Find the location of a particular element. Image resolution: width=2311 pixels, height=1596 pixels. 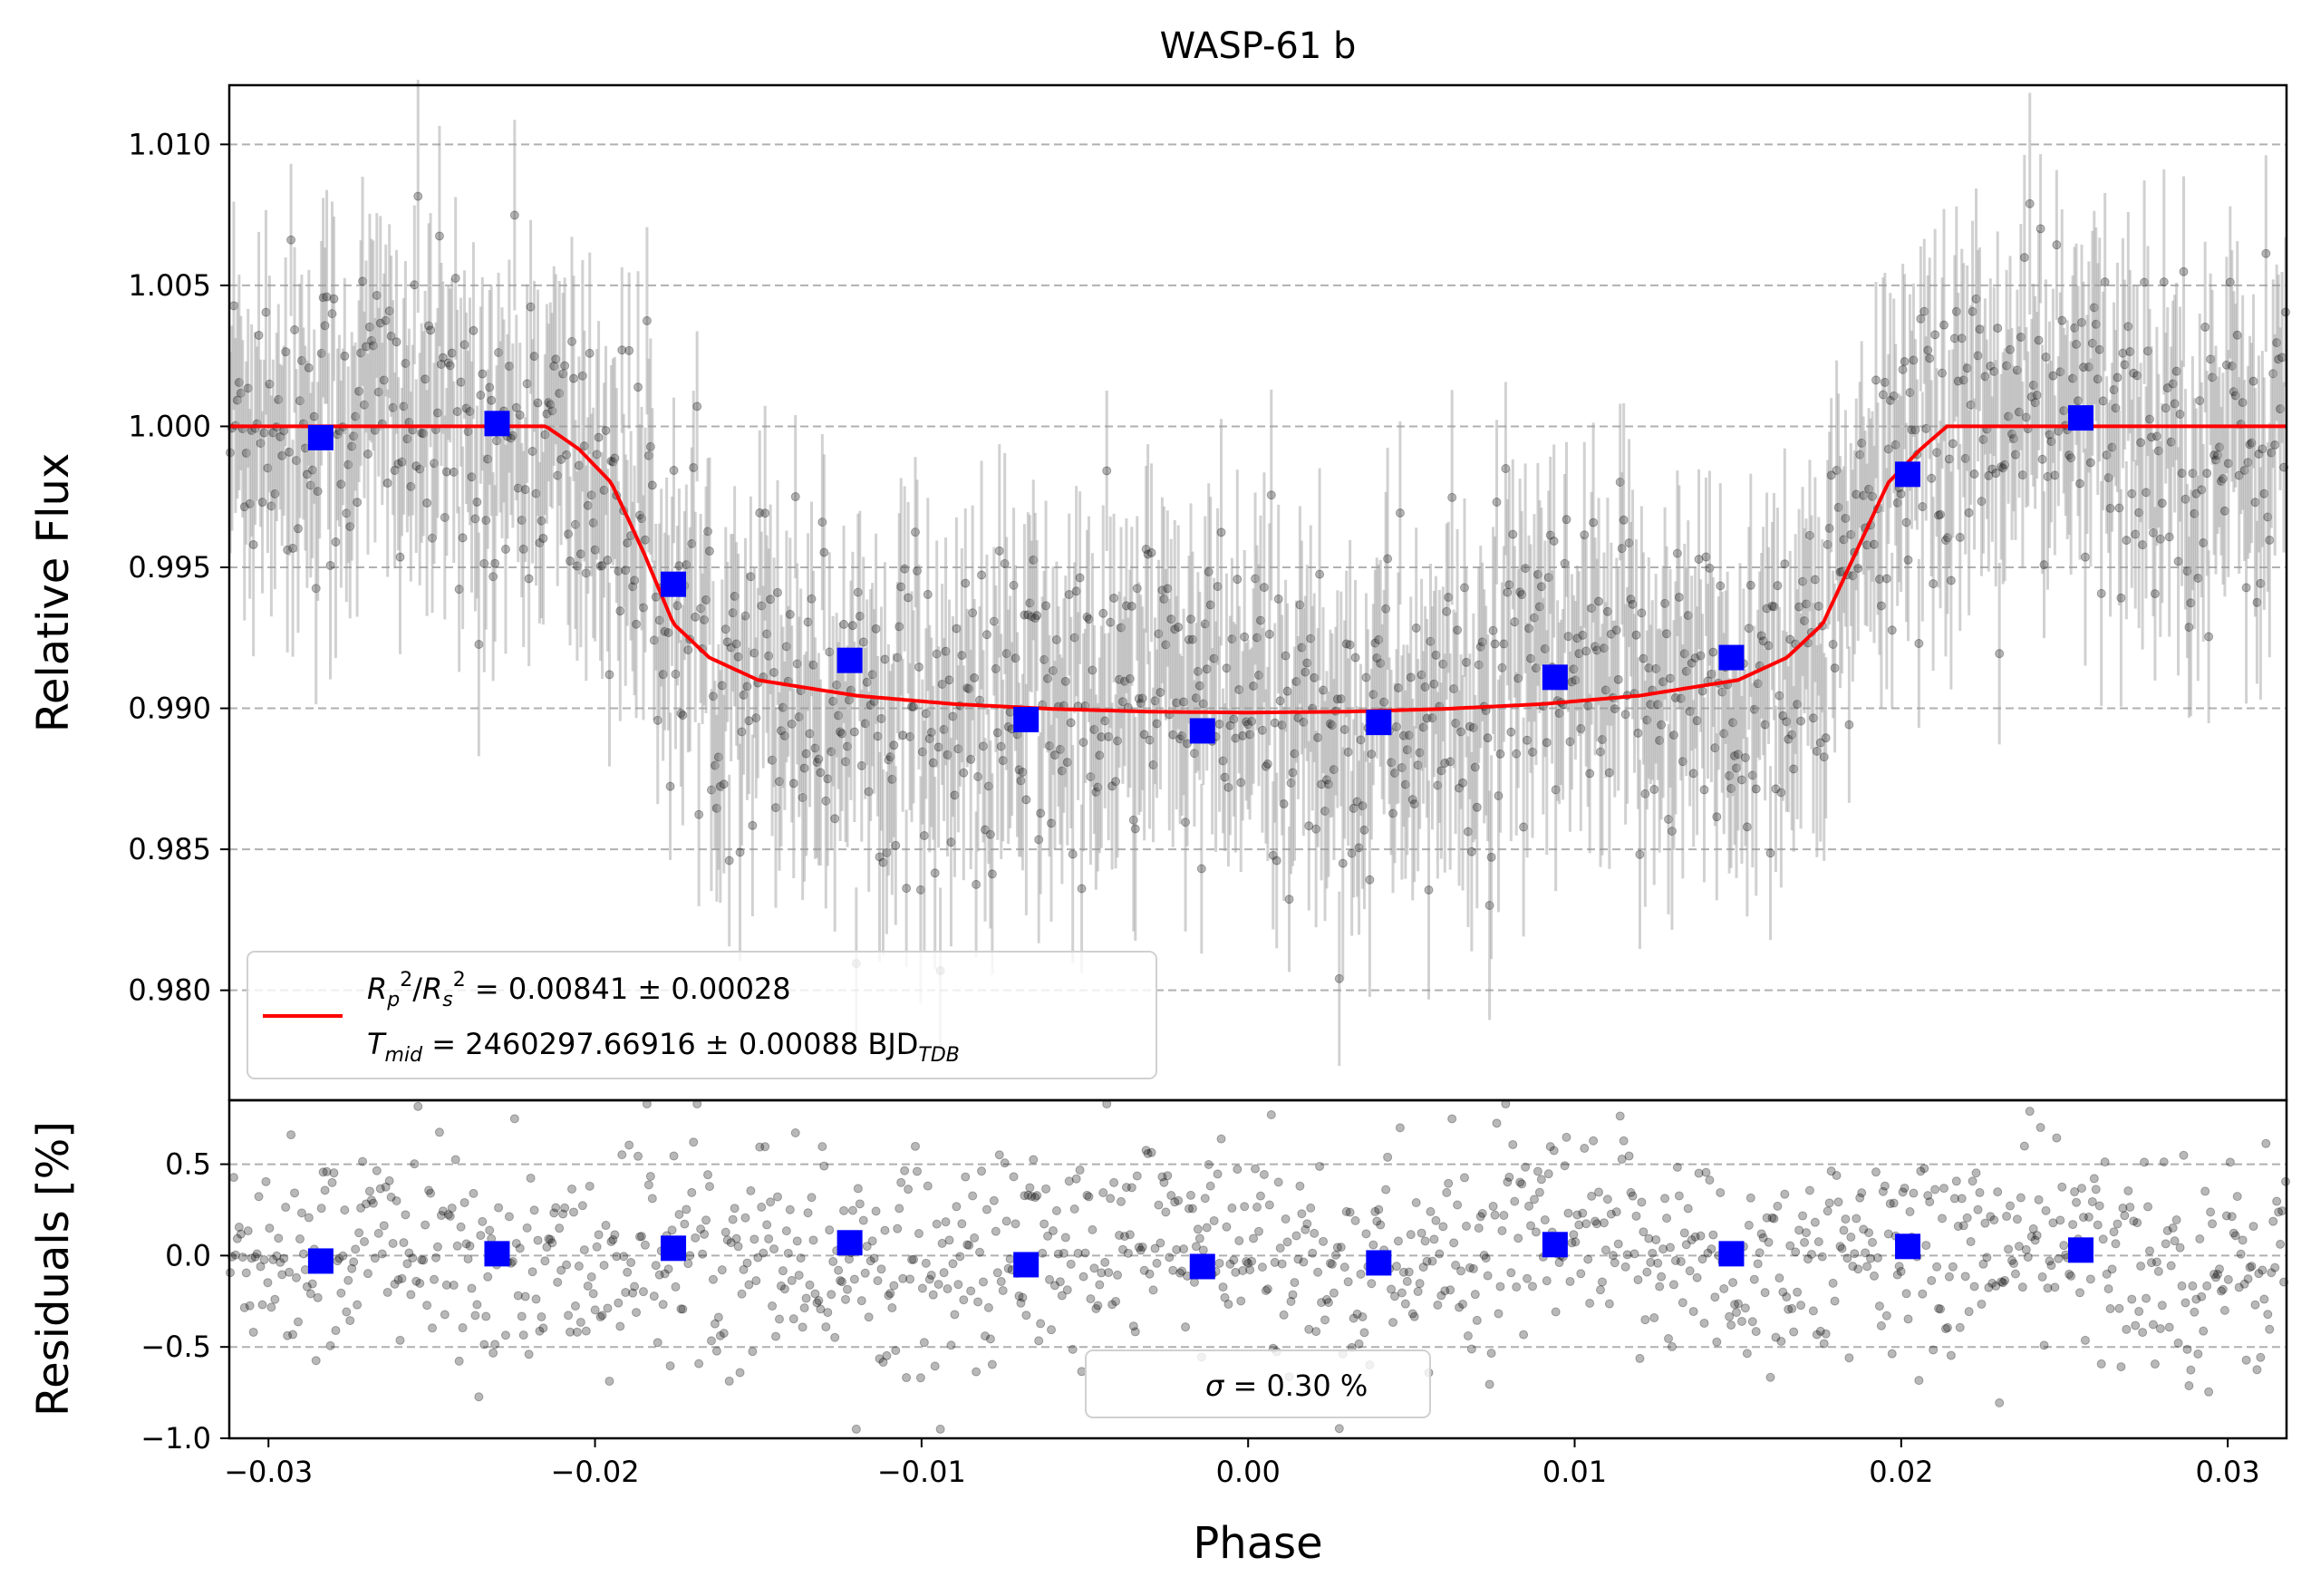

phase-x-tick-label: −0.01 is located at coordinates (922, 1472).